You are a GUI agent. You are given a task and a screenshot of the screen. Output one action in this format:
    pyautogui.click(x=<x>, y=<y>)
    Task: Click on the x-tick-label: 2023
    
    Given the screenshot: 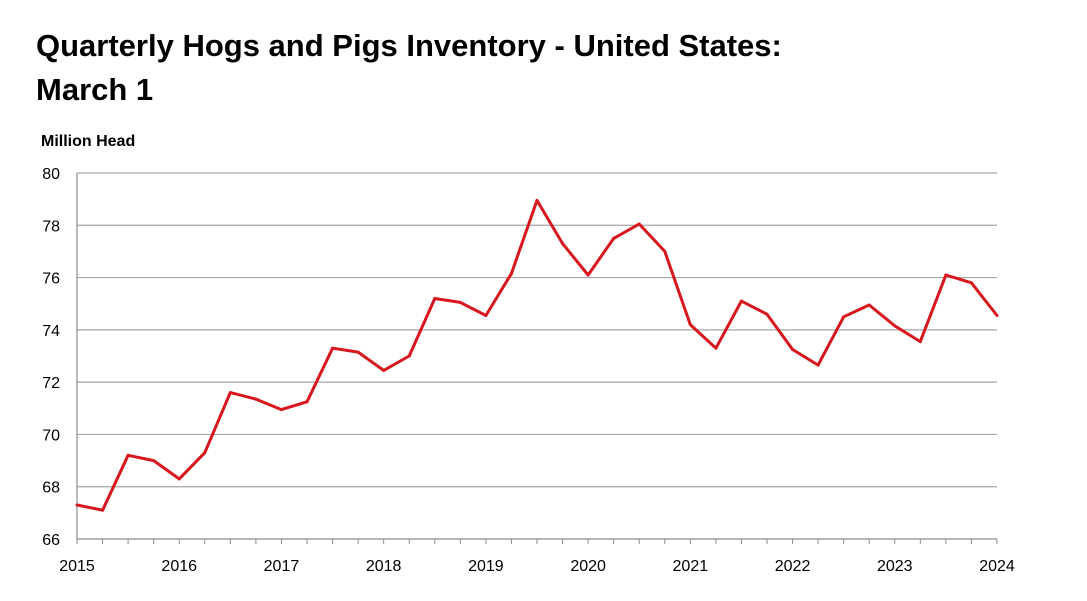 What is the action you would take?
    pyautogui.click(x=895, y=566)
    